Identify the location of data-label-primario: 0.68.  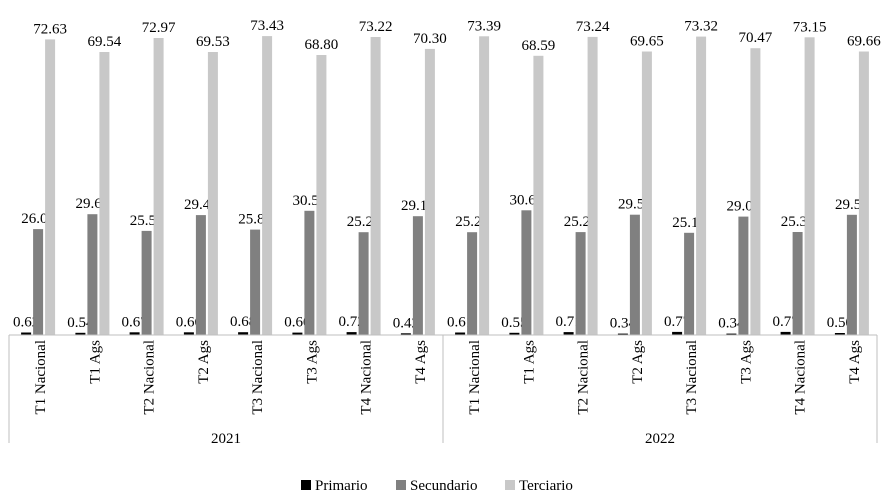
(243, 322).